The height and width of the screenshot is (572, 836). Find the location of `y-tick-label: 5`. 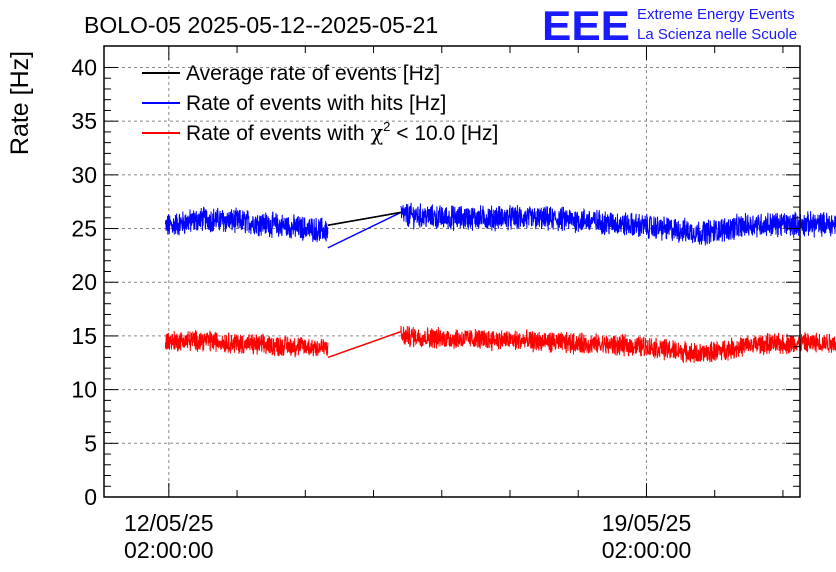

y-tick-label: 5 is located at coordinates (90, 443).